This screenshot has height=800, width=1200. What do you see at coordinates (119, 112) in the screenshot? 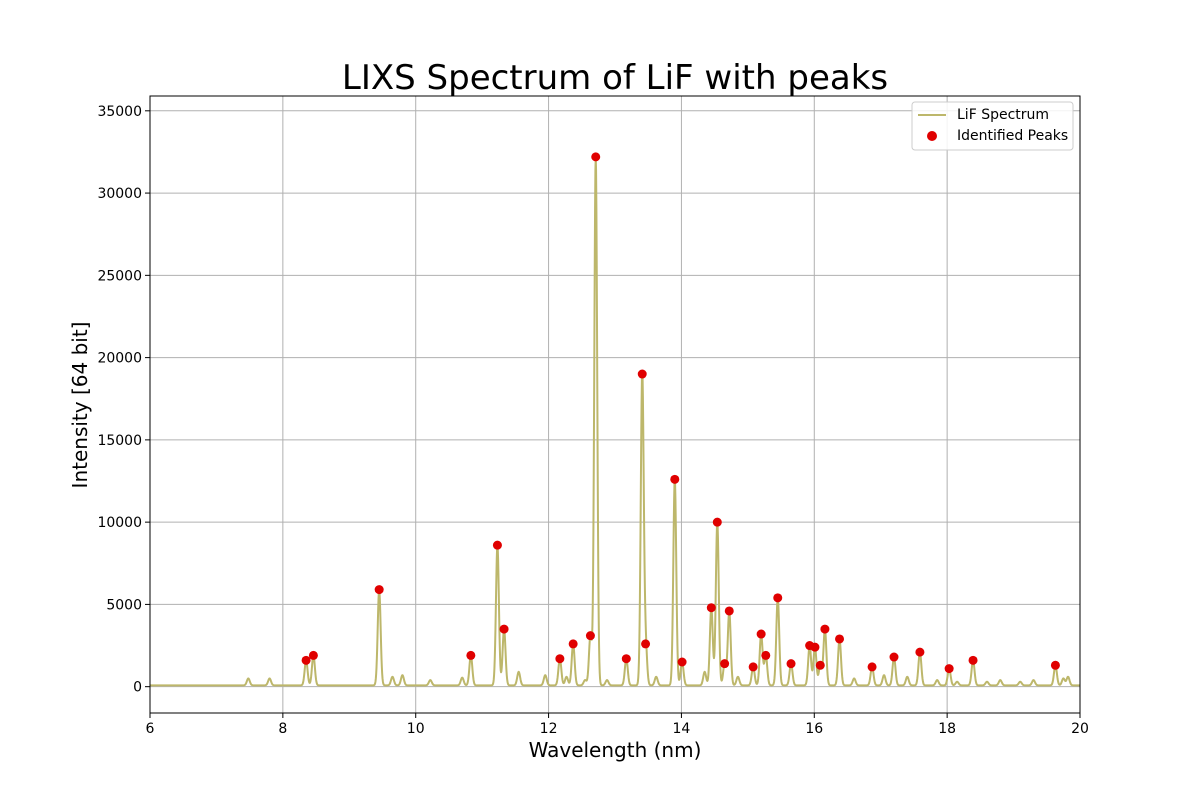
I see `y-tick-label: 35000` at bounding box center [119, 112].